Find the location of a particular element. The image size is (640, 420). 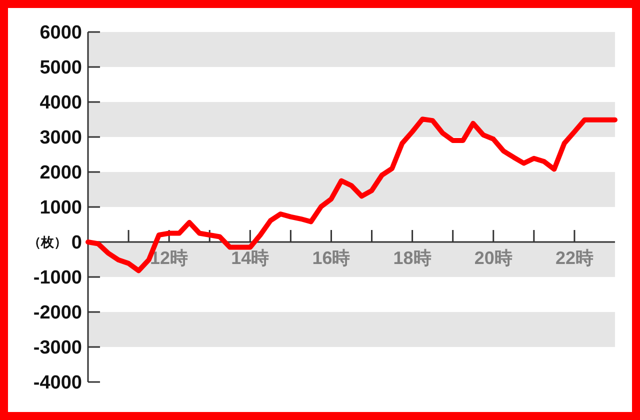

y-tick-label: -3000 is located at coordinates (57, 348).